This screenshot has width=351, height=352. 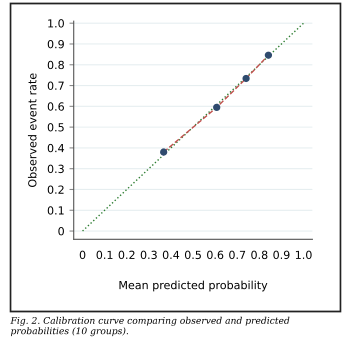 What do you see at coordinates (56, 127) in the screenshot?
I see `y-tick-label: 0.5` at bounding box center [56, 127].